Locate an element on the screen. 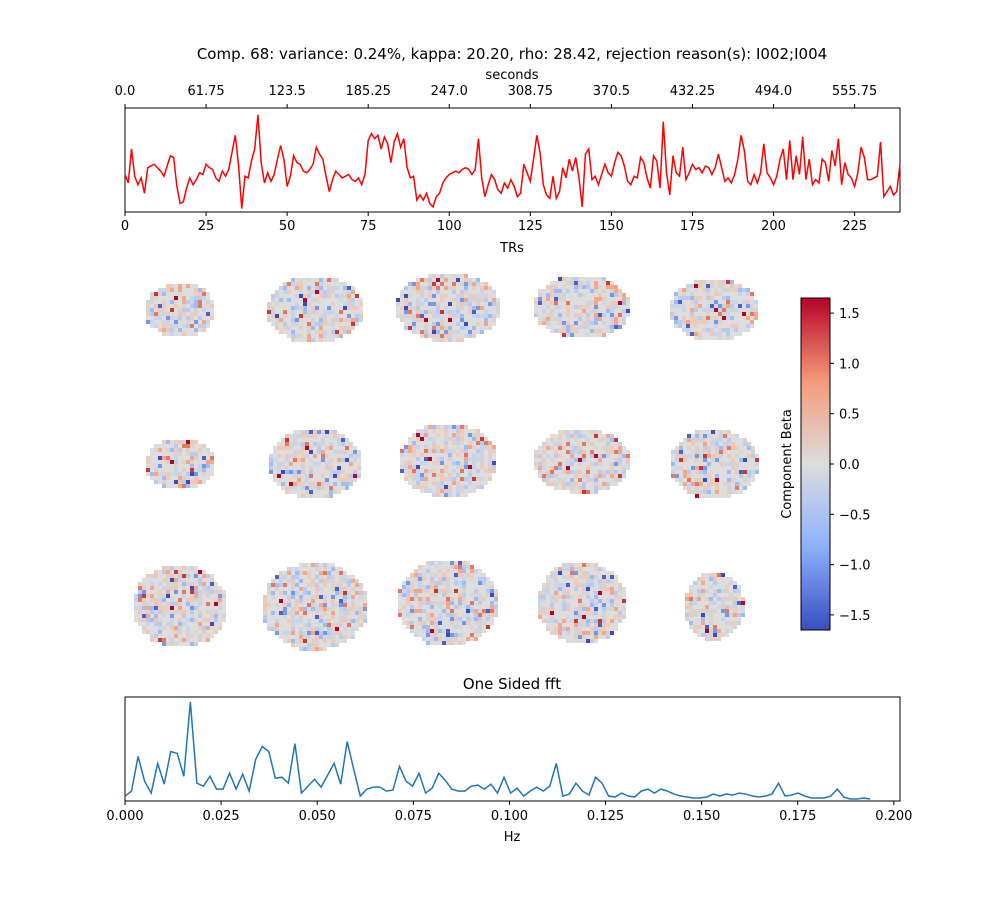 The image size is (1000, 900). timeseries-seconds-tick-label: 370.5 is located at coordinates (611, 91).